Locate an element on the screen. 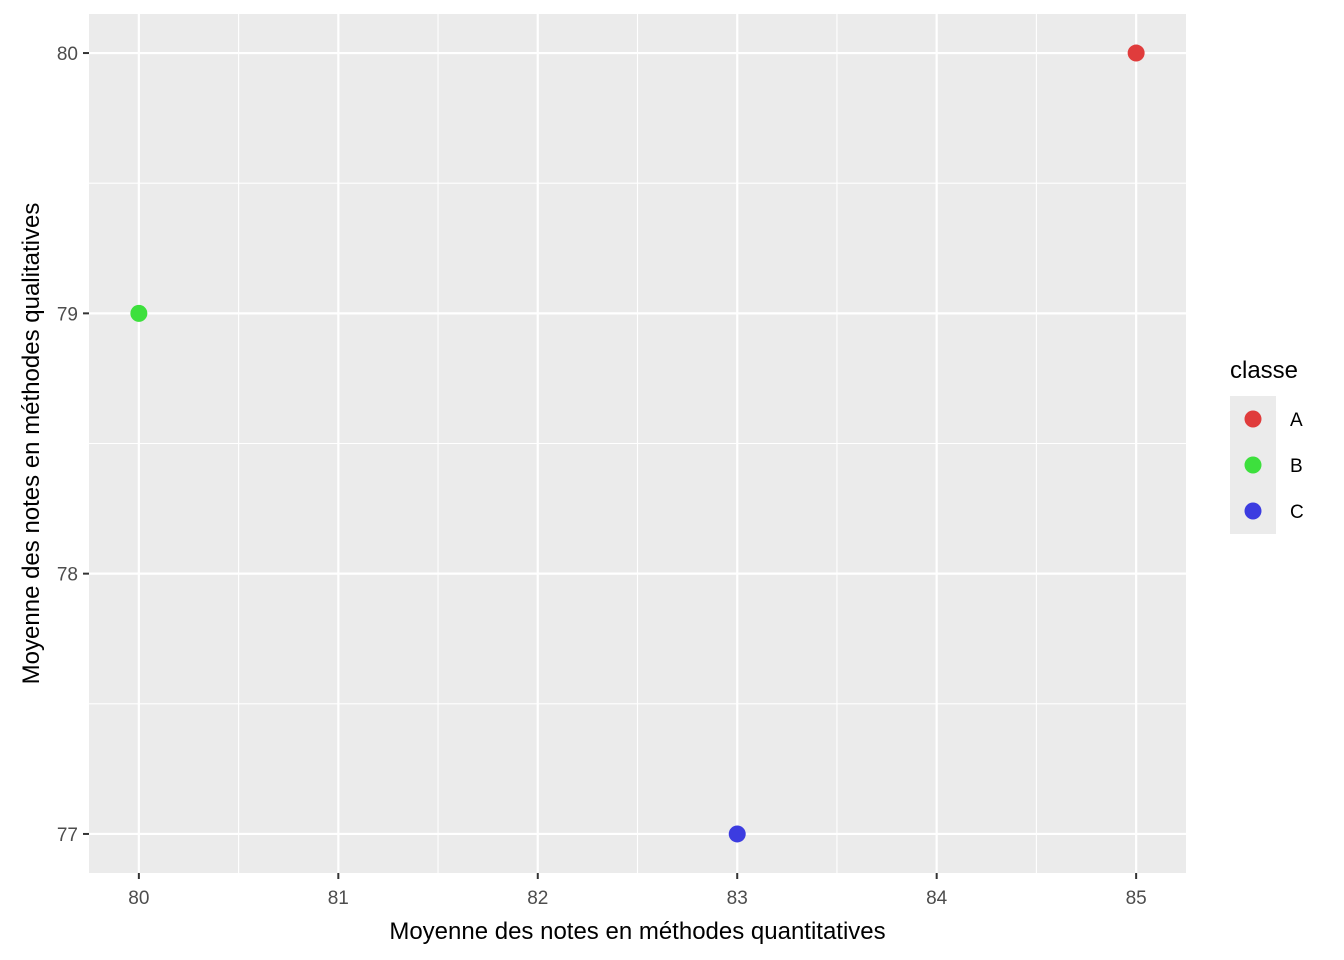 The width and height of the screenshot is (1344, 960). data-point-a is located at coordinates (1136, 53).